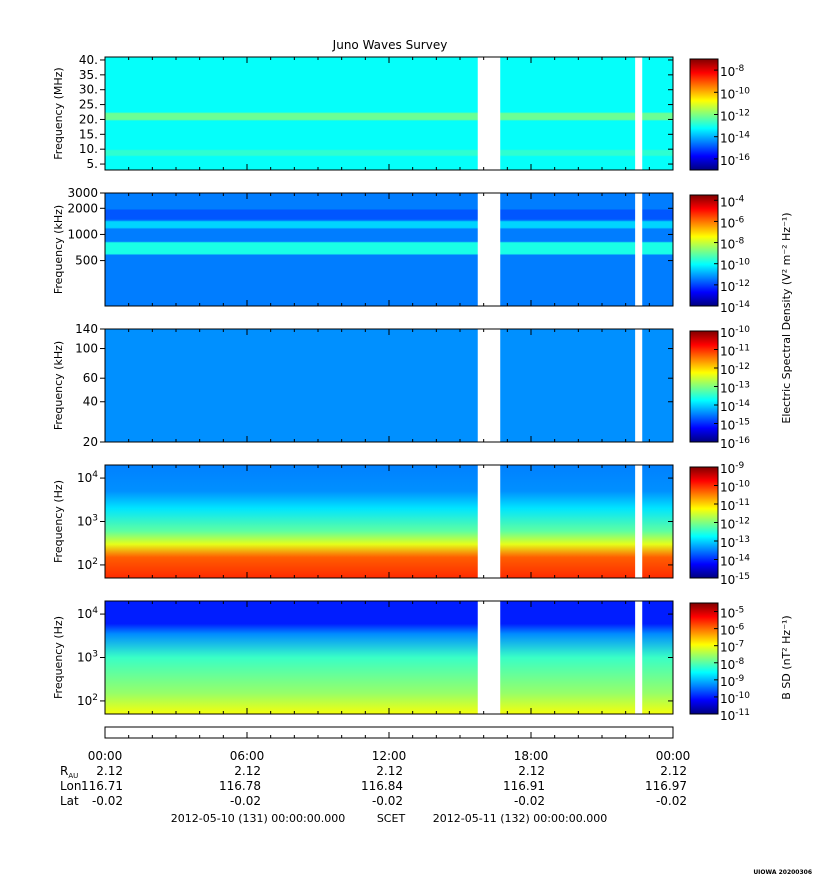 The image size is (815, 880). What do you see at coordinates (86, 329) in the screenshot?
I see `y-tick-label: 140` at bounding box center [86, 329].